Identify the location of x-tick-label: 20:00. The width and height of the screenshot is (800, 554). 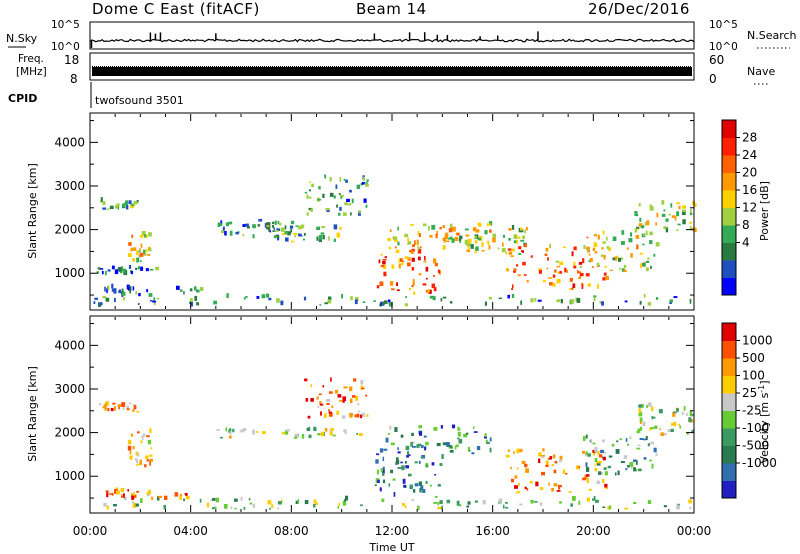
(593, 531).